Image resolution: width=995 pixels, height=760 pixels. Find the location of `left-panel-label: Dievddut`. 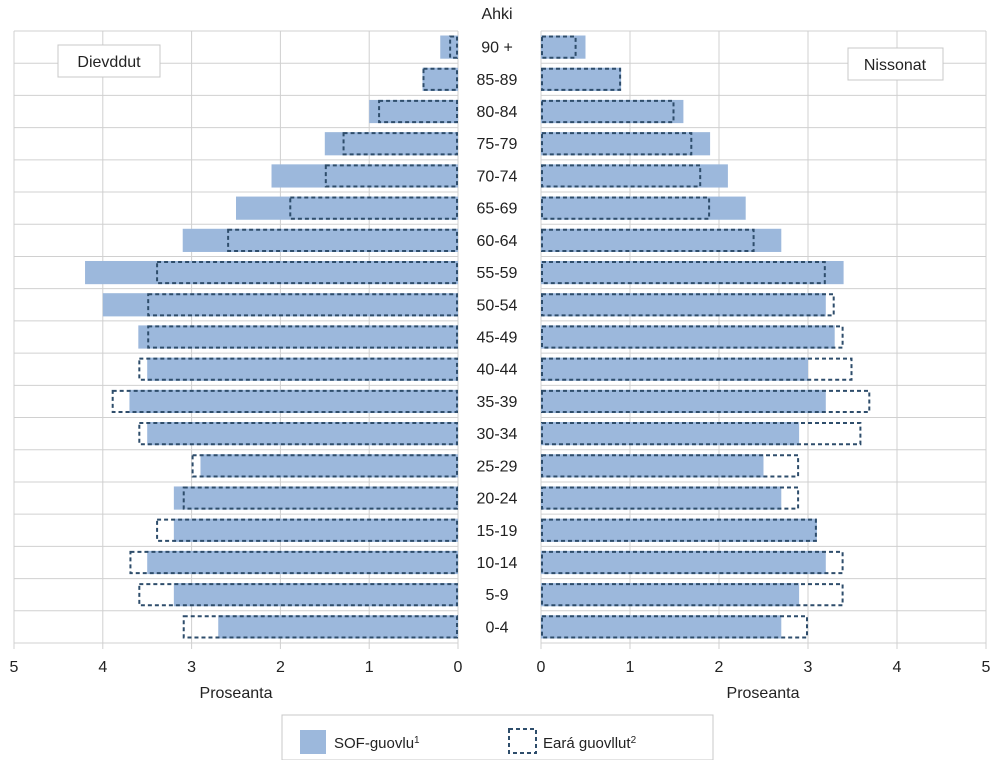

left-panel-label: Dievddut is located at coordinates (109, 62).